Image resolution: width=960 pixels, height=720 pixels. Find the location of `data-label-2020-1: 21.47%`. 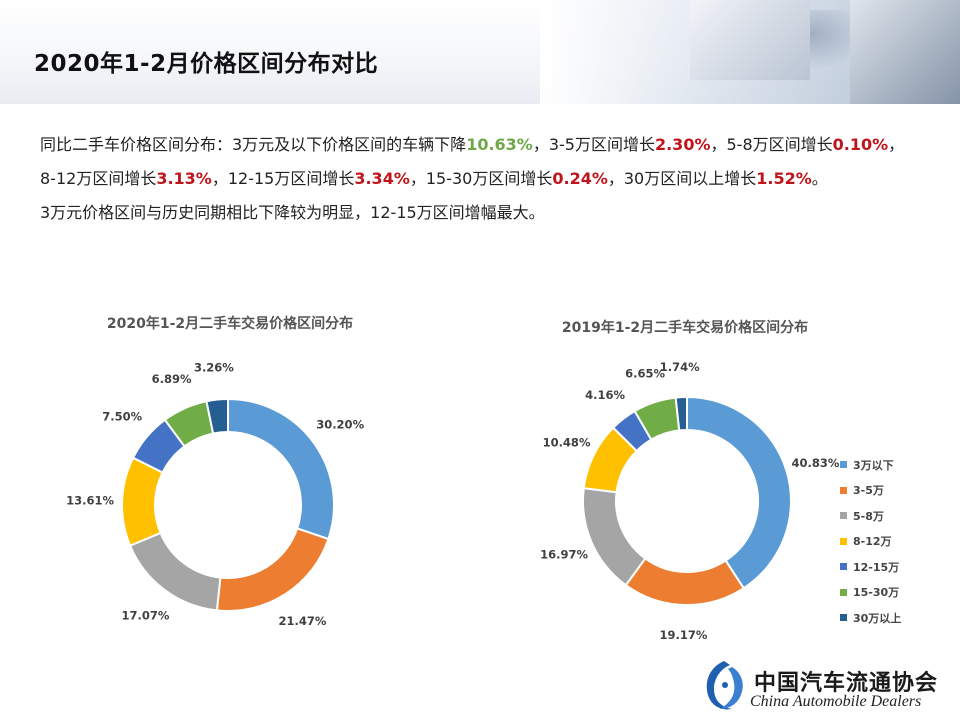

data-label-2020-1: 21.47% is located at coordinates (302, 621).